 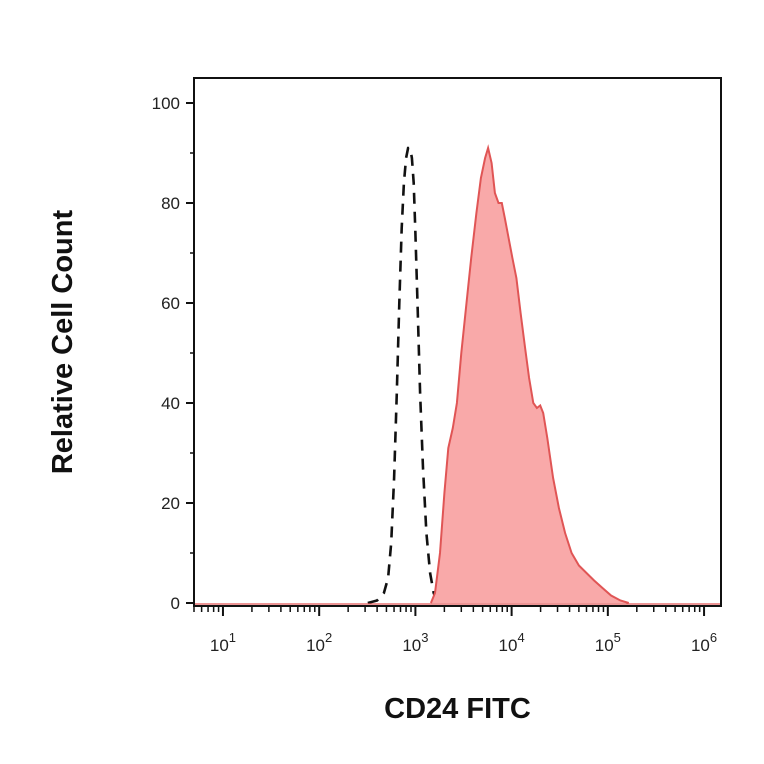 I want to click on y-tick-label-80: 80, so click(x=170, y=203).